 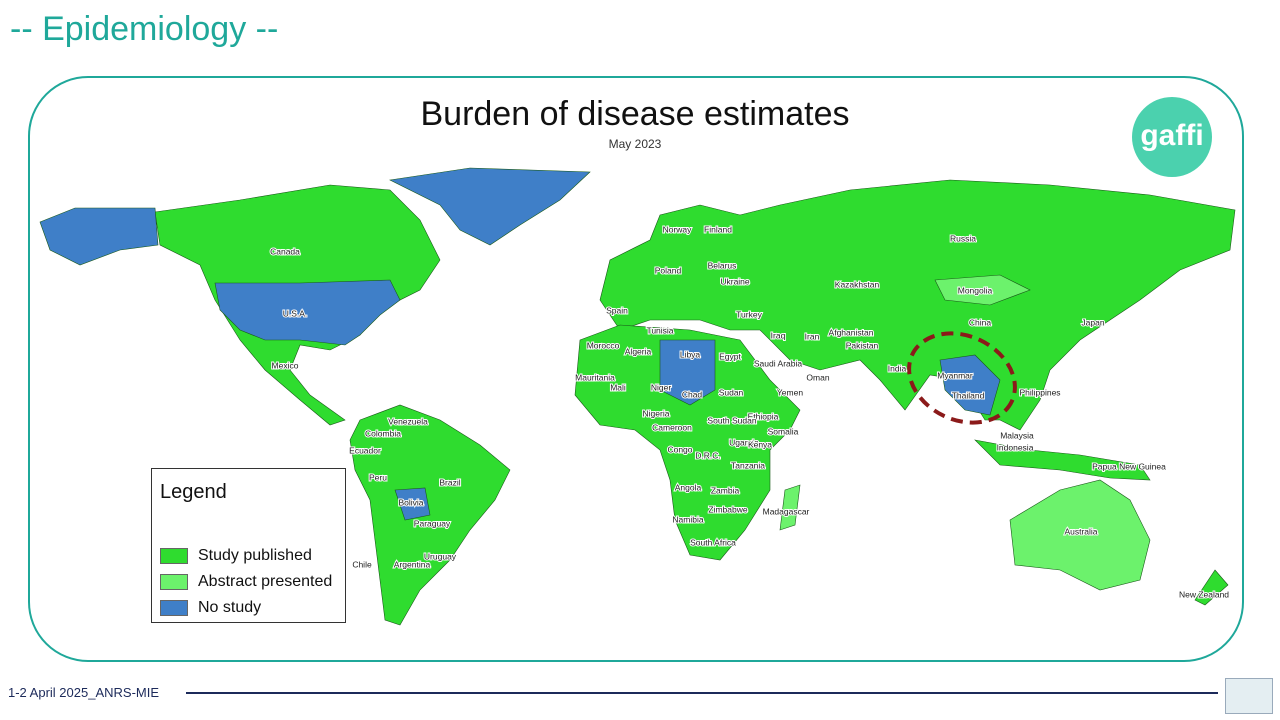 I want to click on country-label: Argentina, so click(x=412, y=564).